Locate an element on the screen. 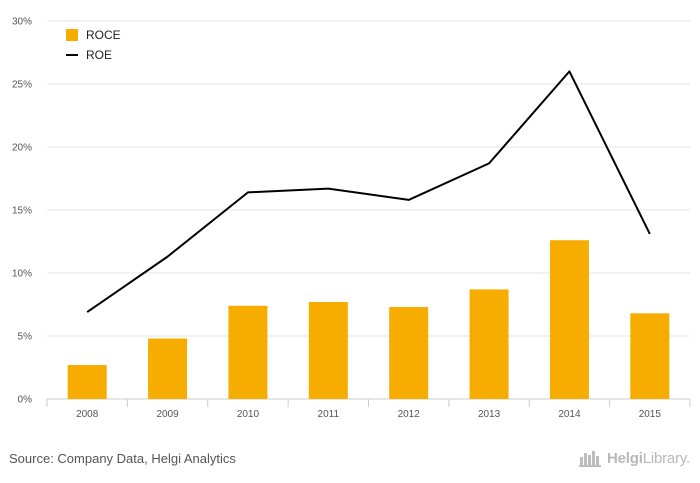  y-tick-label: 0% is located at coordinates (25, 400).